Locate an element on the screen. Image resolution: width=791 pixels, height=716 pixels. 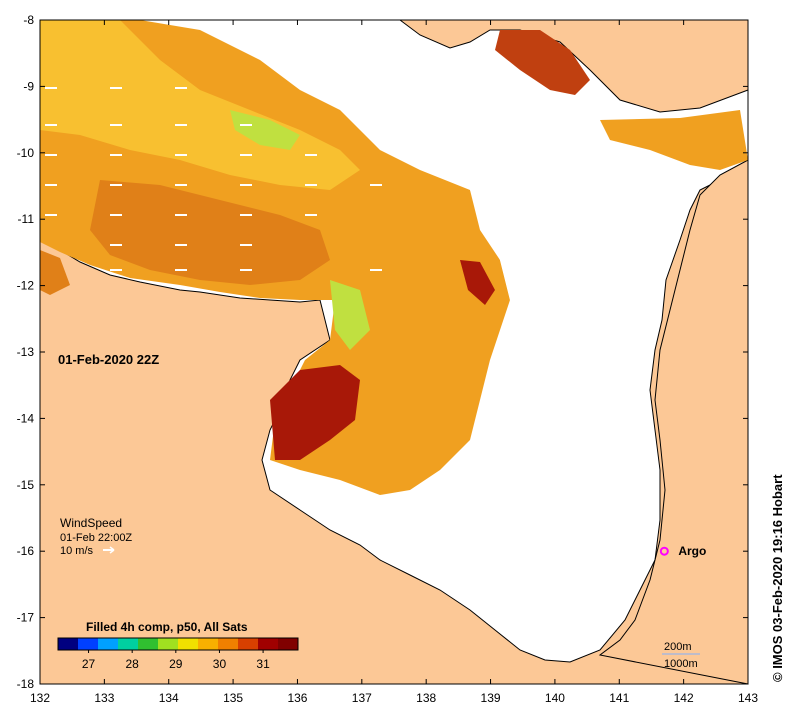
wind-legend-title: WindSpeed is located at coordinates (91, 523).